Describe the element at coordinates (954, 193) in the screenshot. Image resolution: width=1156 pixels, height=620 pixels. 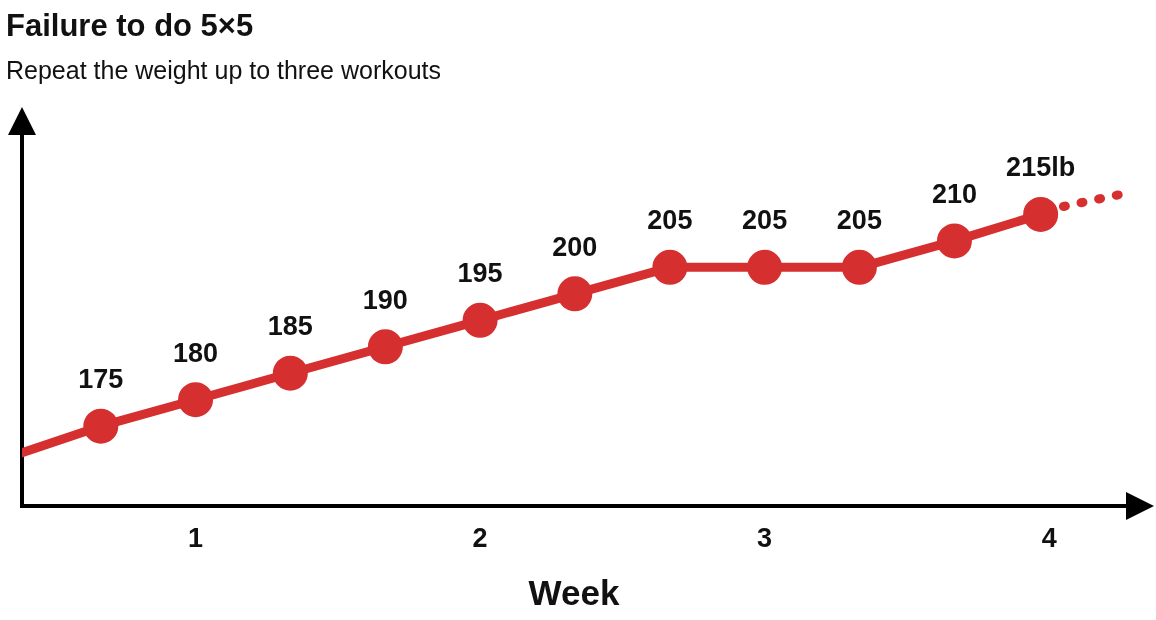
I see `data-label: 210` at that location.